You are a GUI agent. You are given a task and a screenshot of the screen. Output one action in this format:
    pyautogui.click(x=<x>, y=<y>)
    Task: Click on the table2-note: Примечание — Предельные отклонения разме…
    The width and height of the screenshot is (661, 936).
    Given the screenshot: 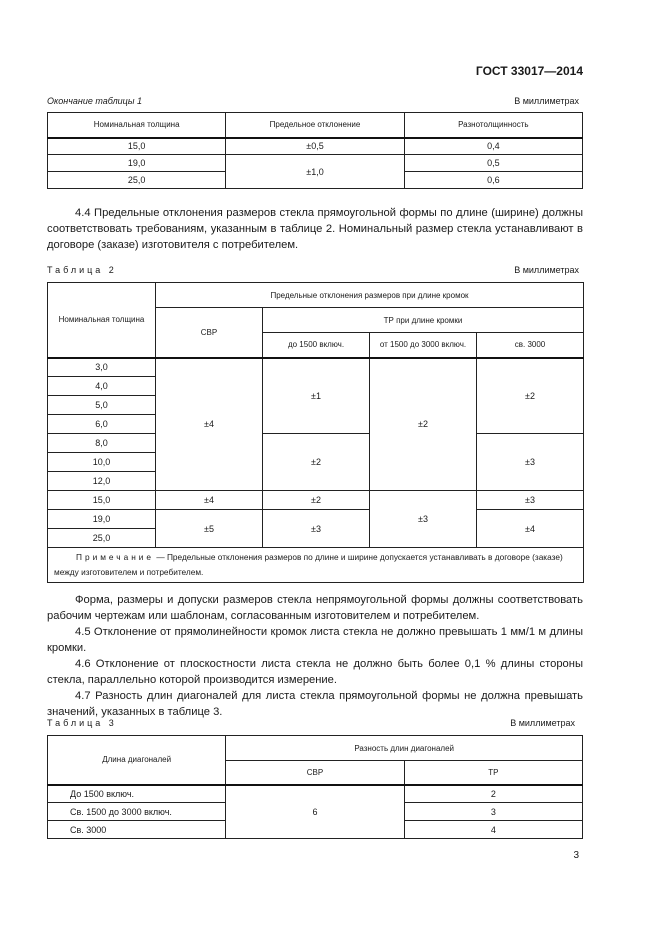 What is the action you would take?
    pyautogui.click(x=315, y=565)
    